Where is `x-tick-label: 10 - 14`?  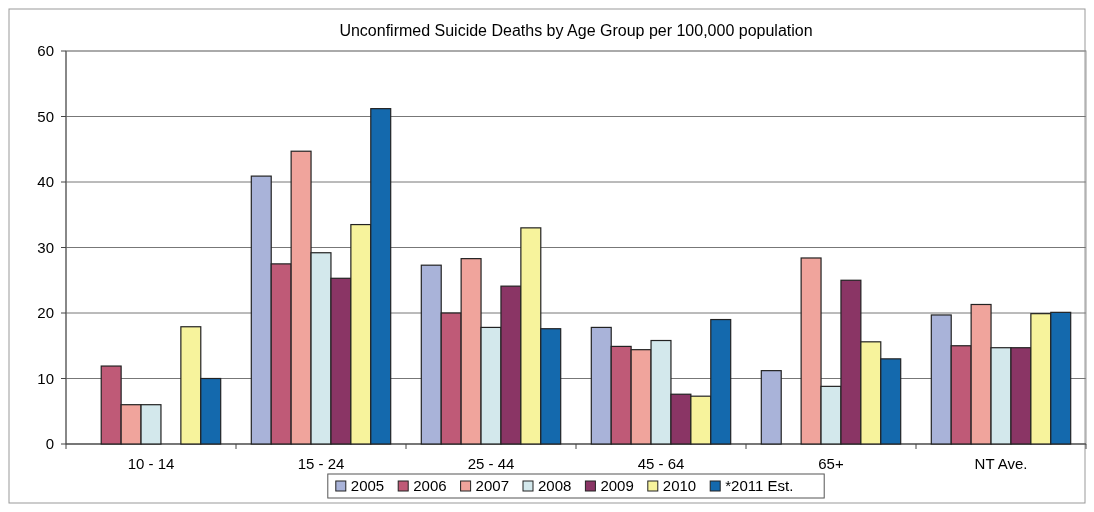
x-tick-label: 10 - 14 is located at coordinates (151, 463).